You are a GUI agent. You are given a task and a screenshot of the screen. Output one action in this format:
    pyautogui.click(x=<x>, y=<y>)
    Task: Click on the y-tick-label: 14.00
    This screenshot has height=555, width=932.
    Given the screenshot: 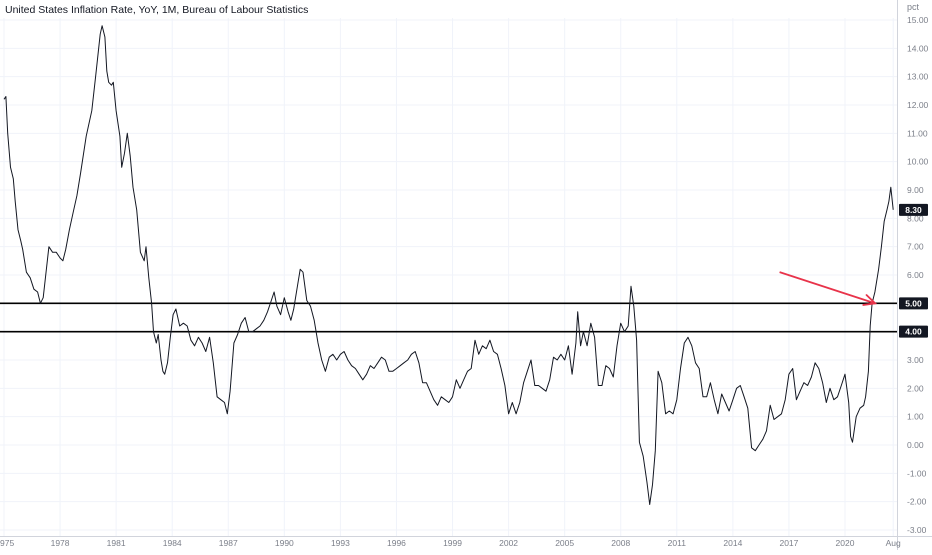 What is the action you would take?
    pyautogui.click(x=918, y=48)
    